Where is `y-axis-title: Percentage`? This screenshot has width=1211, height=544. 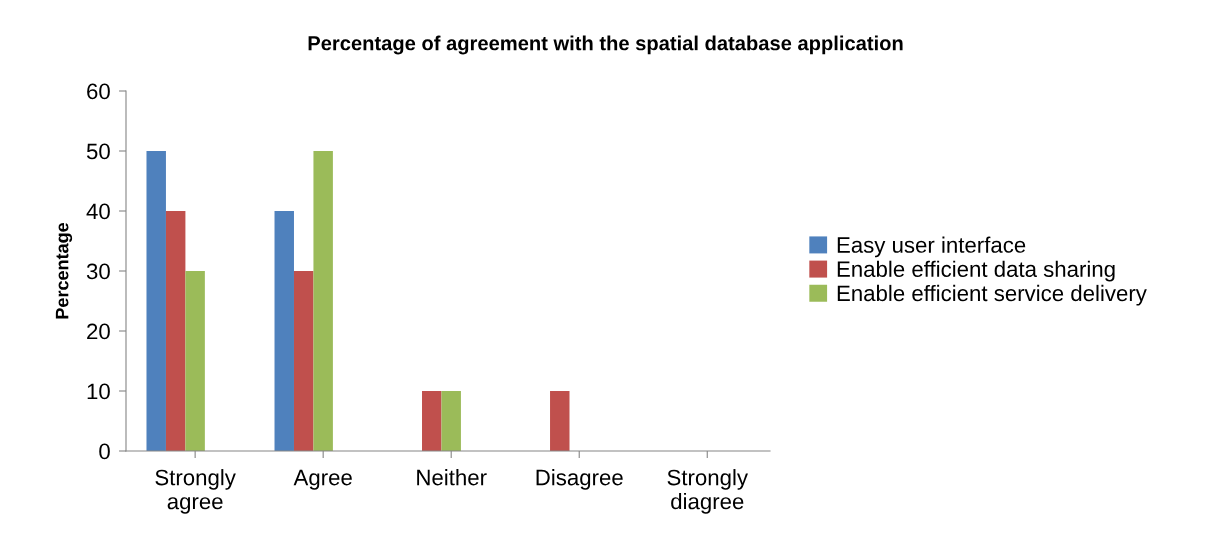 y-axis-title: Percentage is located at coordinates (64, 270).